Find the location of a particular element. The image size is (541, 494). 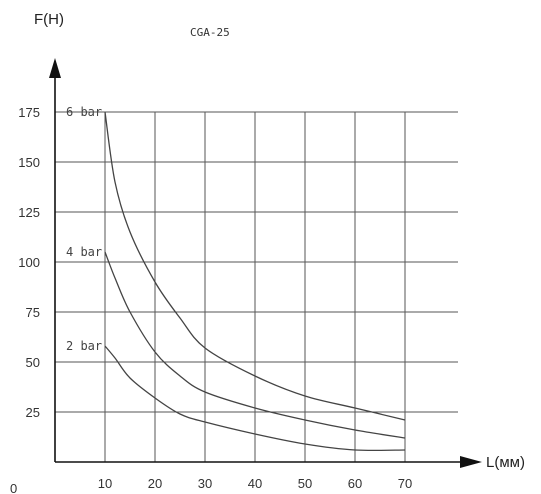

y-tick-label: 75 is located at coordinates (33, 312).